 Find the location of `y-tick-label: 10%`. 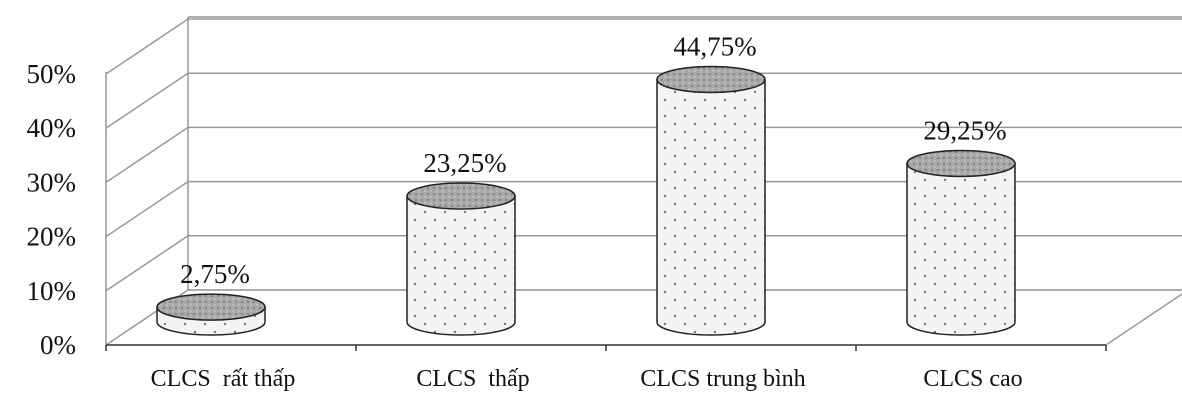

y-tick-label: 10% is located at coordinates (52, 291).